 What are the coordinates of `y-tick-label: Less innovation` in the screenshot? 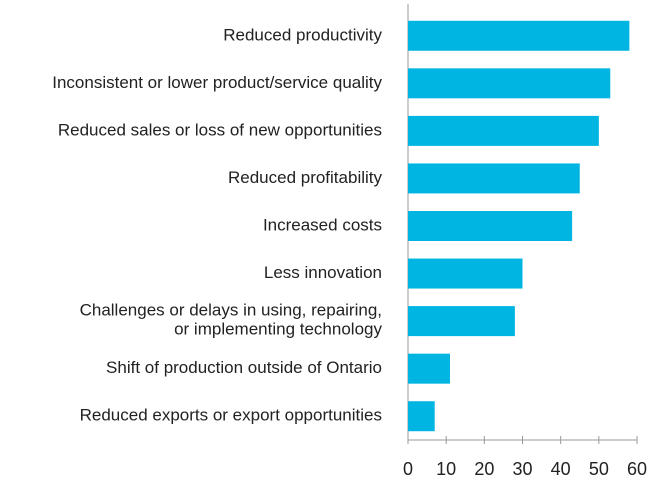 It's located at (323, 272).